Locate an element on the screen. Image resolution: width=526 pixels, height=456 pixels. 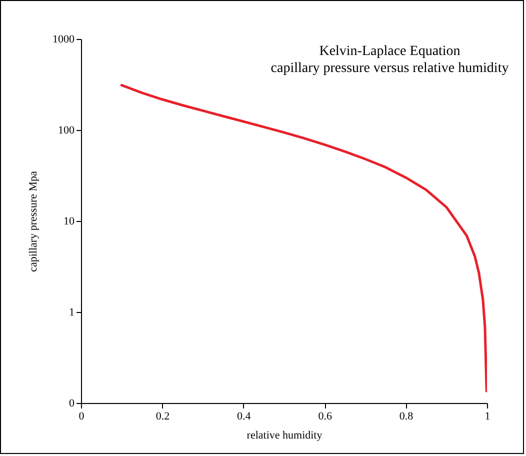
text: capillary pressure versus relative humidity is located at coordinates (389, 68).